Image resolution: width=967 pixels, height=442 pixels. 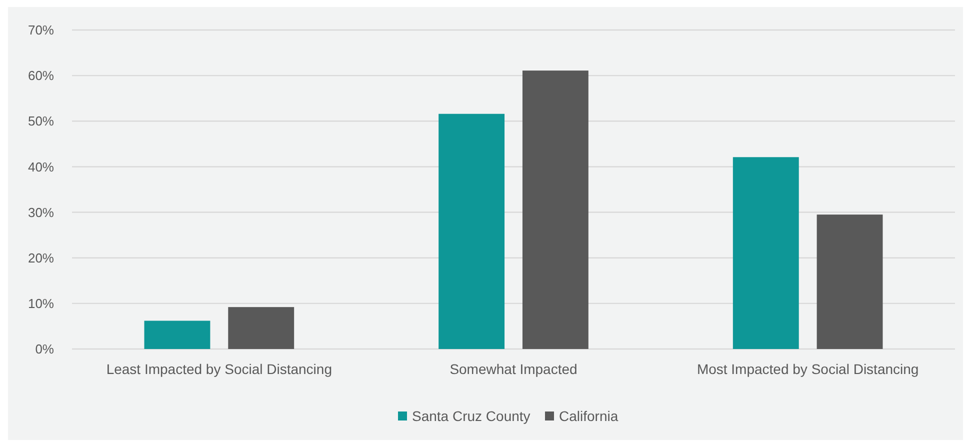 What do you see at coordinates (44, 349) in the screenshot?
I see `y-tick-label: 0%` at bounding box center [44, 349].